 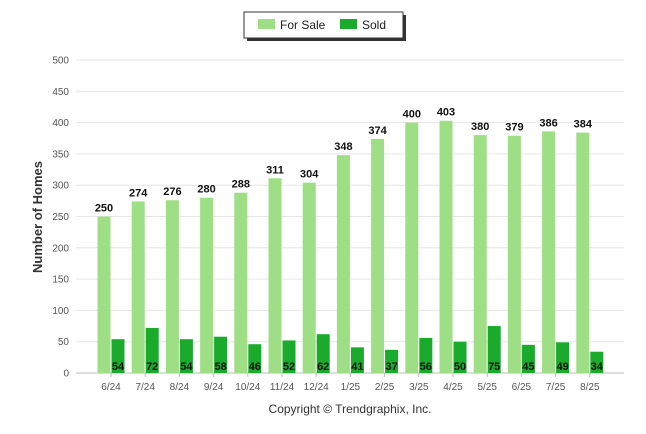 I want to click on data-label-sold: 72, so click(x=152, y=367).